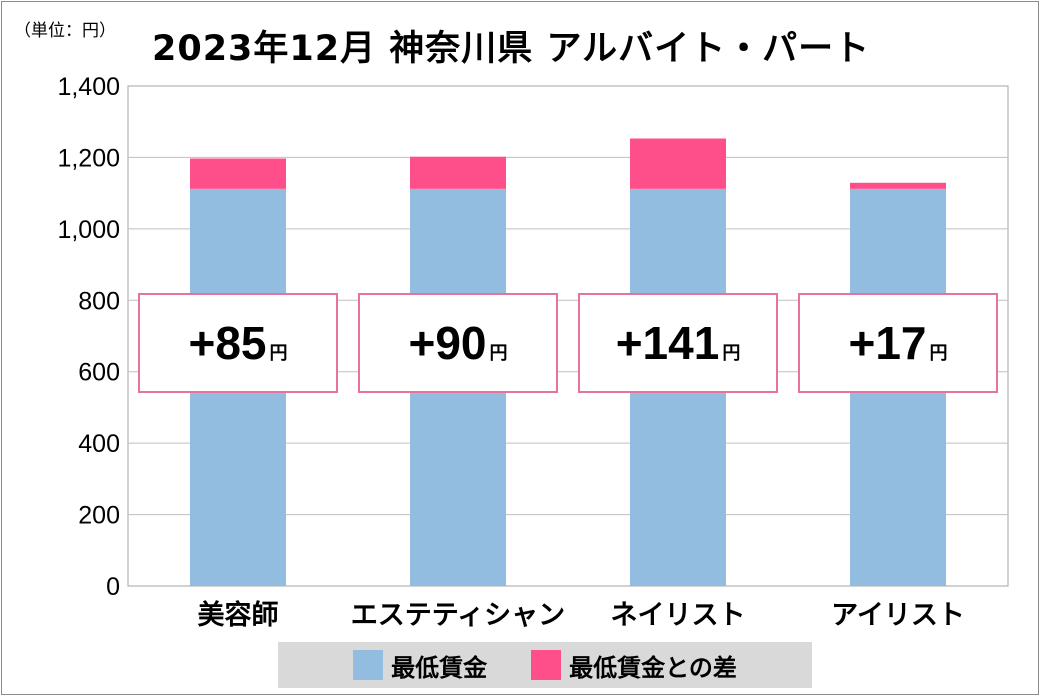  Describe the element at coordinates (88, 158) in the screenshot. I see `y-tick-label: 1,200` at that location.